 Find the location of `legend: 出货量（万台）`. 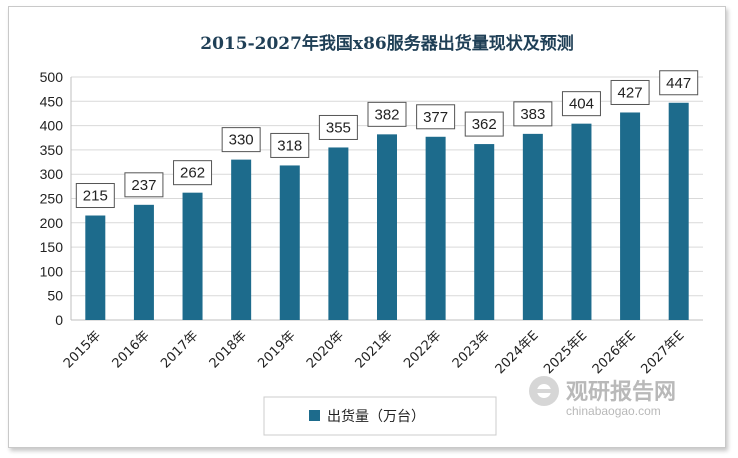

legend: 出货量（万台） is located at coordinates (380, 416).